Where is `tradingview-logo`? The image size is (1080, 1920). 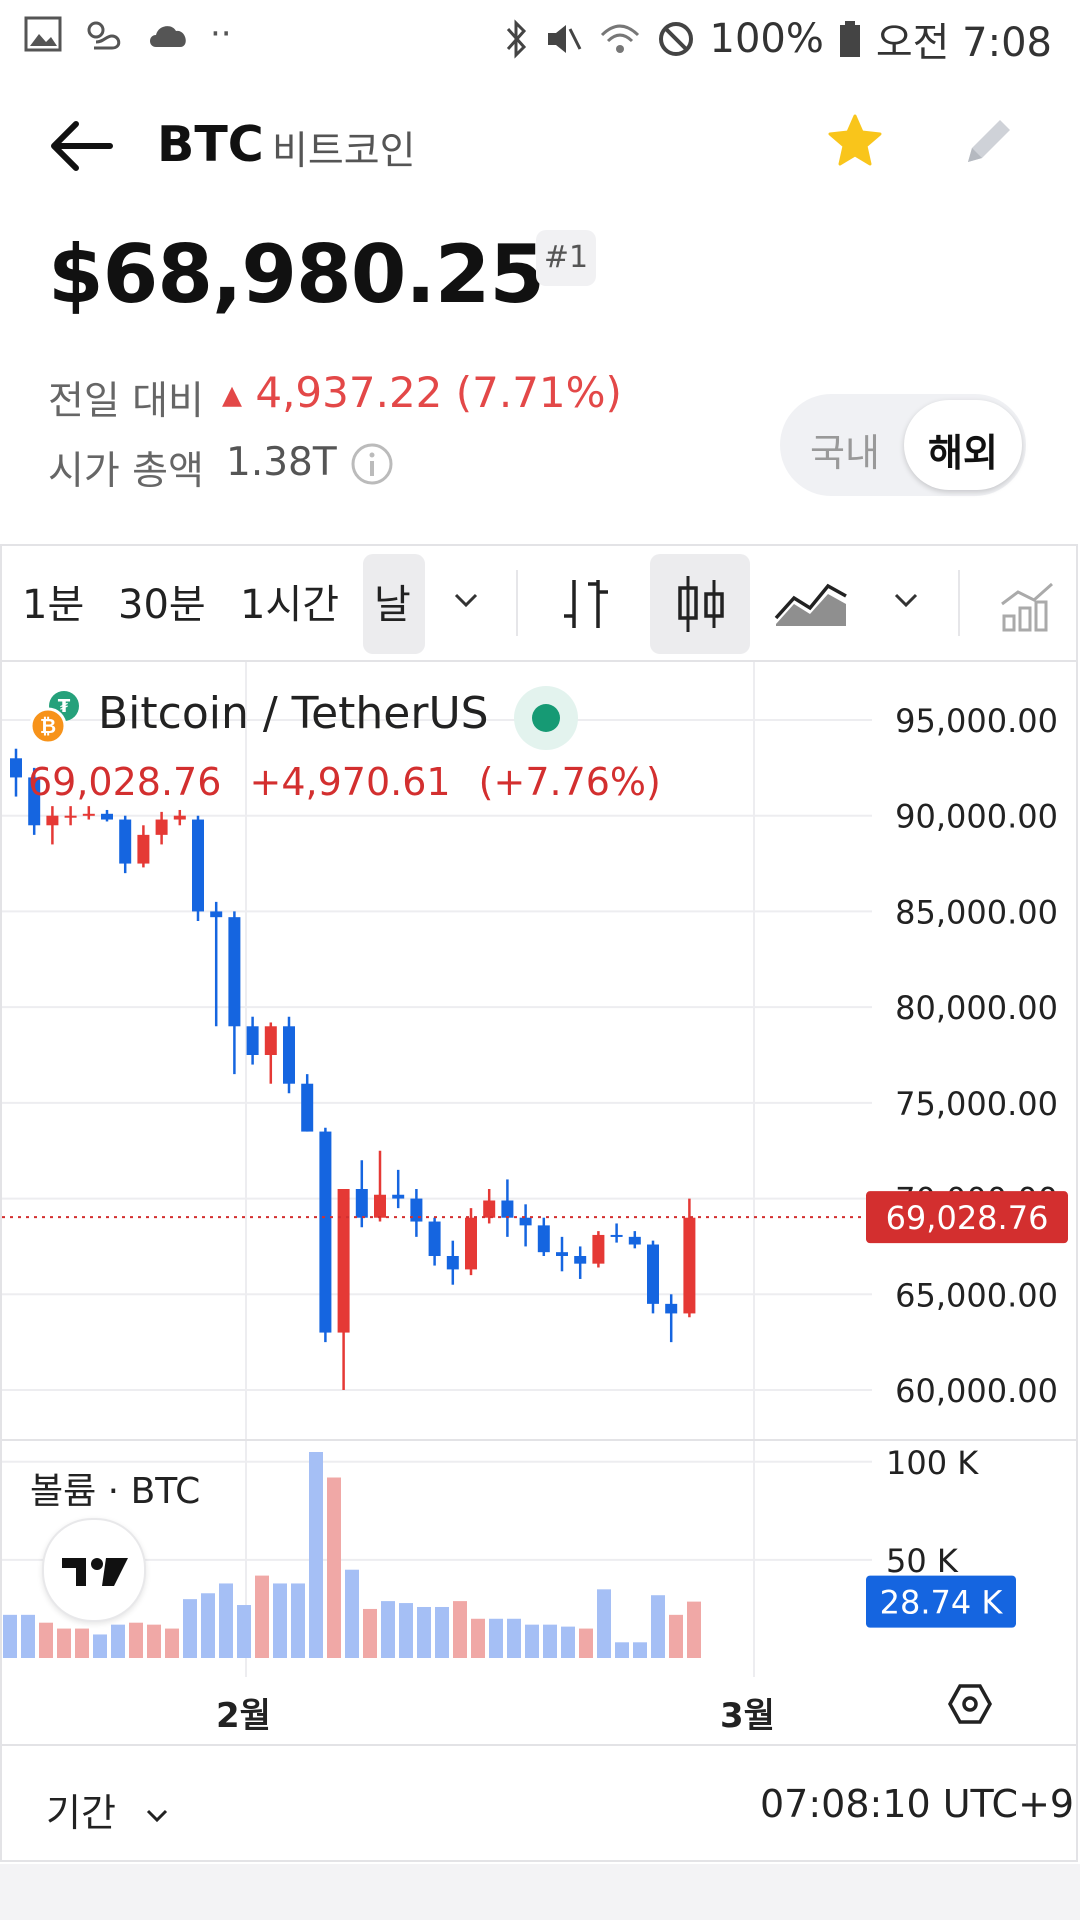
tradingview-logo is located at coordinates (94, 1570).